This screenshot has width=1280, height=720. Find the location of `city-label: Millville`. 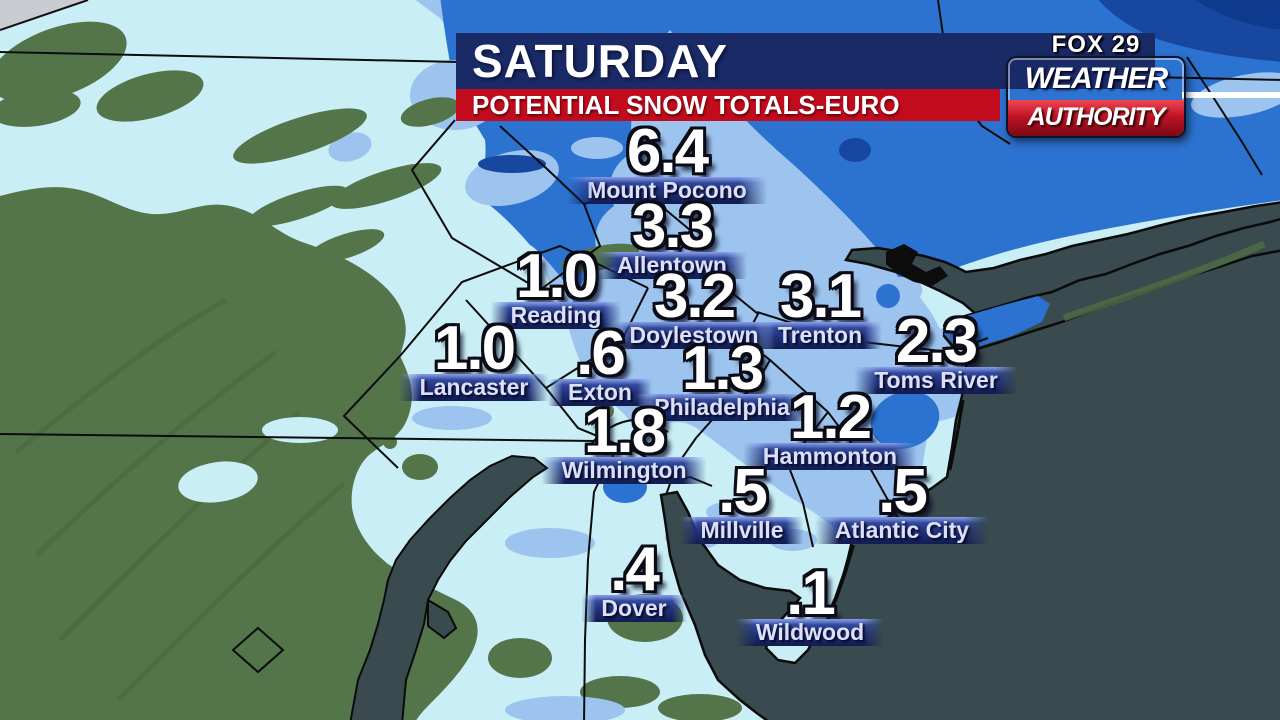

city-label: Millville is located at coordinates (741, 530).